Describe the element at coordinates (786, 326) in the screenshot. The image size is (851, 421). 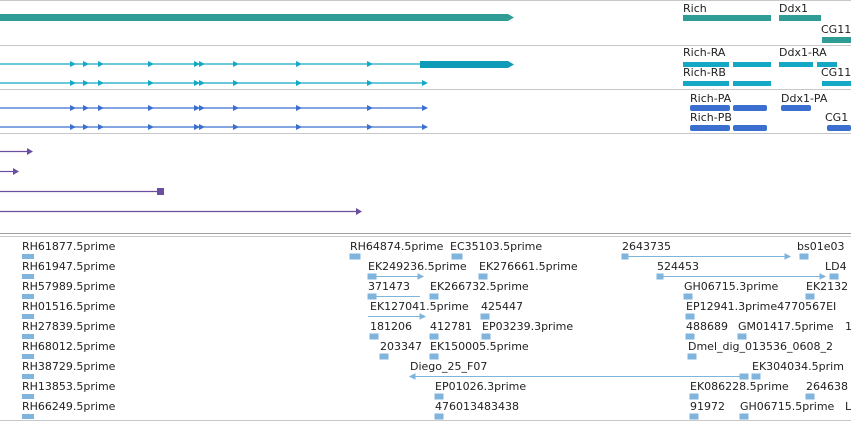
I see `est-label: GM01417.5prime` at that location.